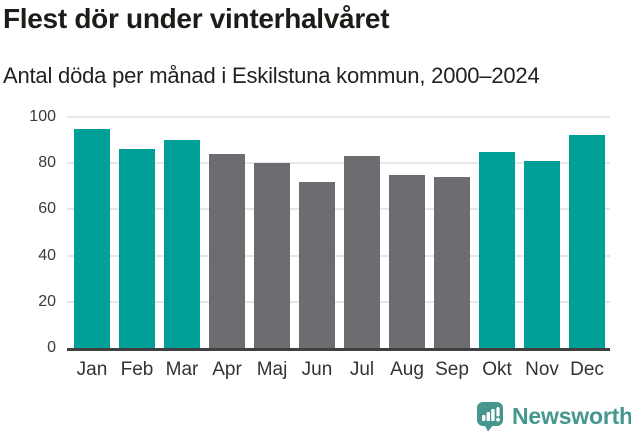  I want to click on bar-jun, so click(317, 264).